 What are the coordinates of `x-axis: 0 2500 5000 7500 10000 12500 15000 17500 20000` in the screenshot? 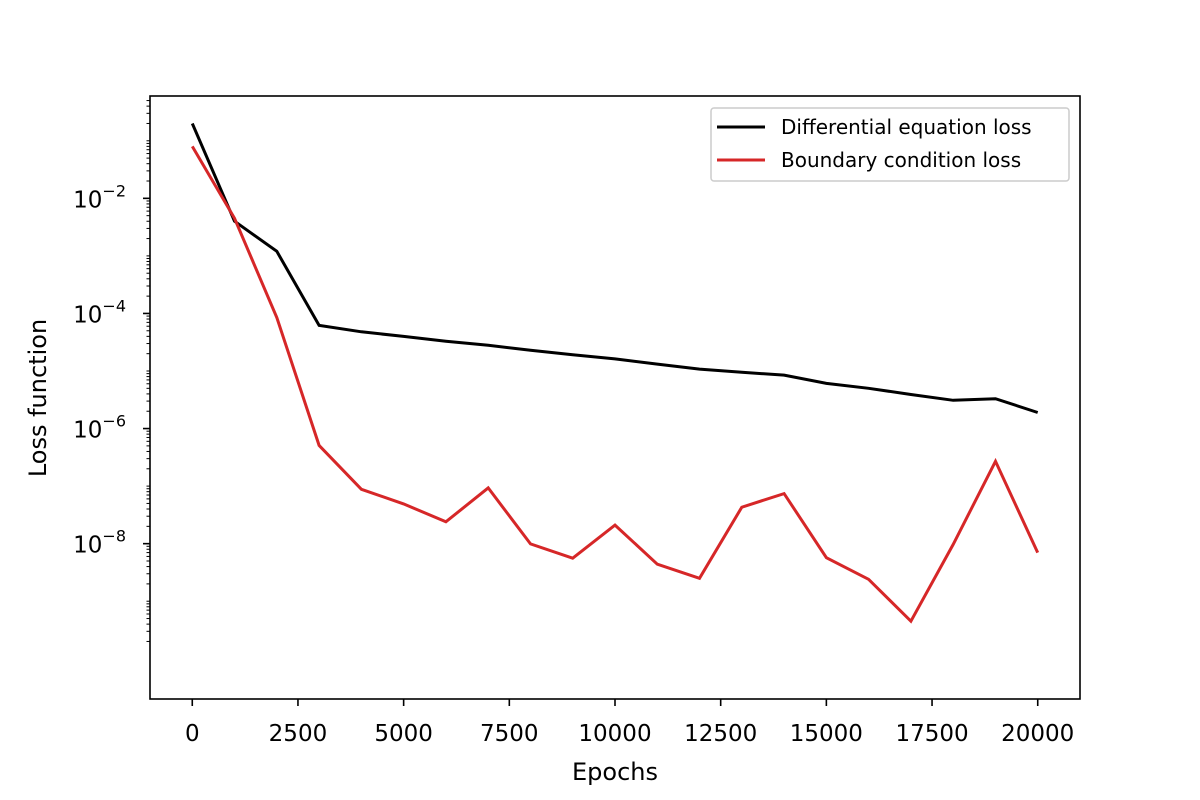 It's located at (629, 723).